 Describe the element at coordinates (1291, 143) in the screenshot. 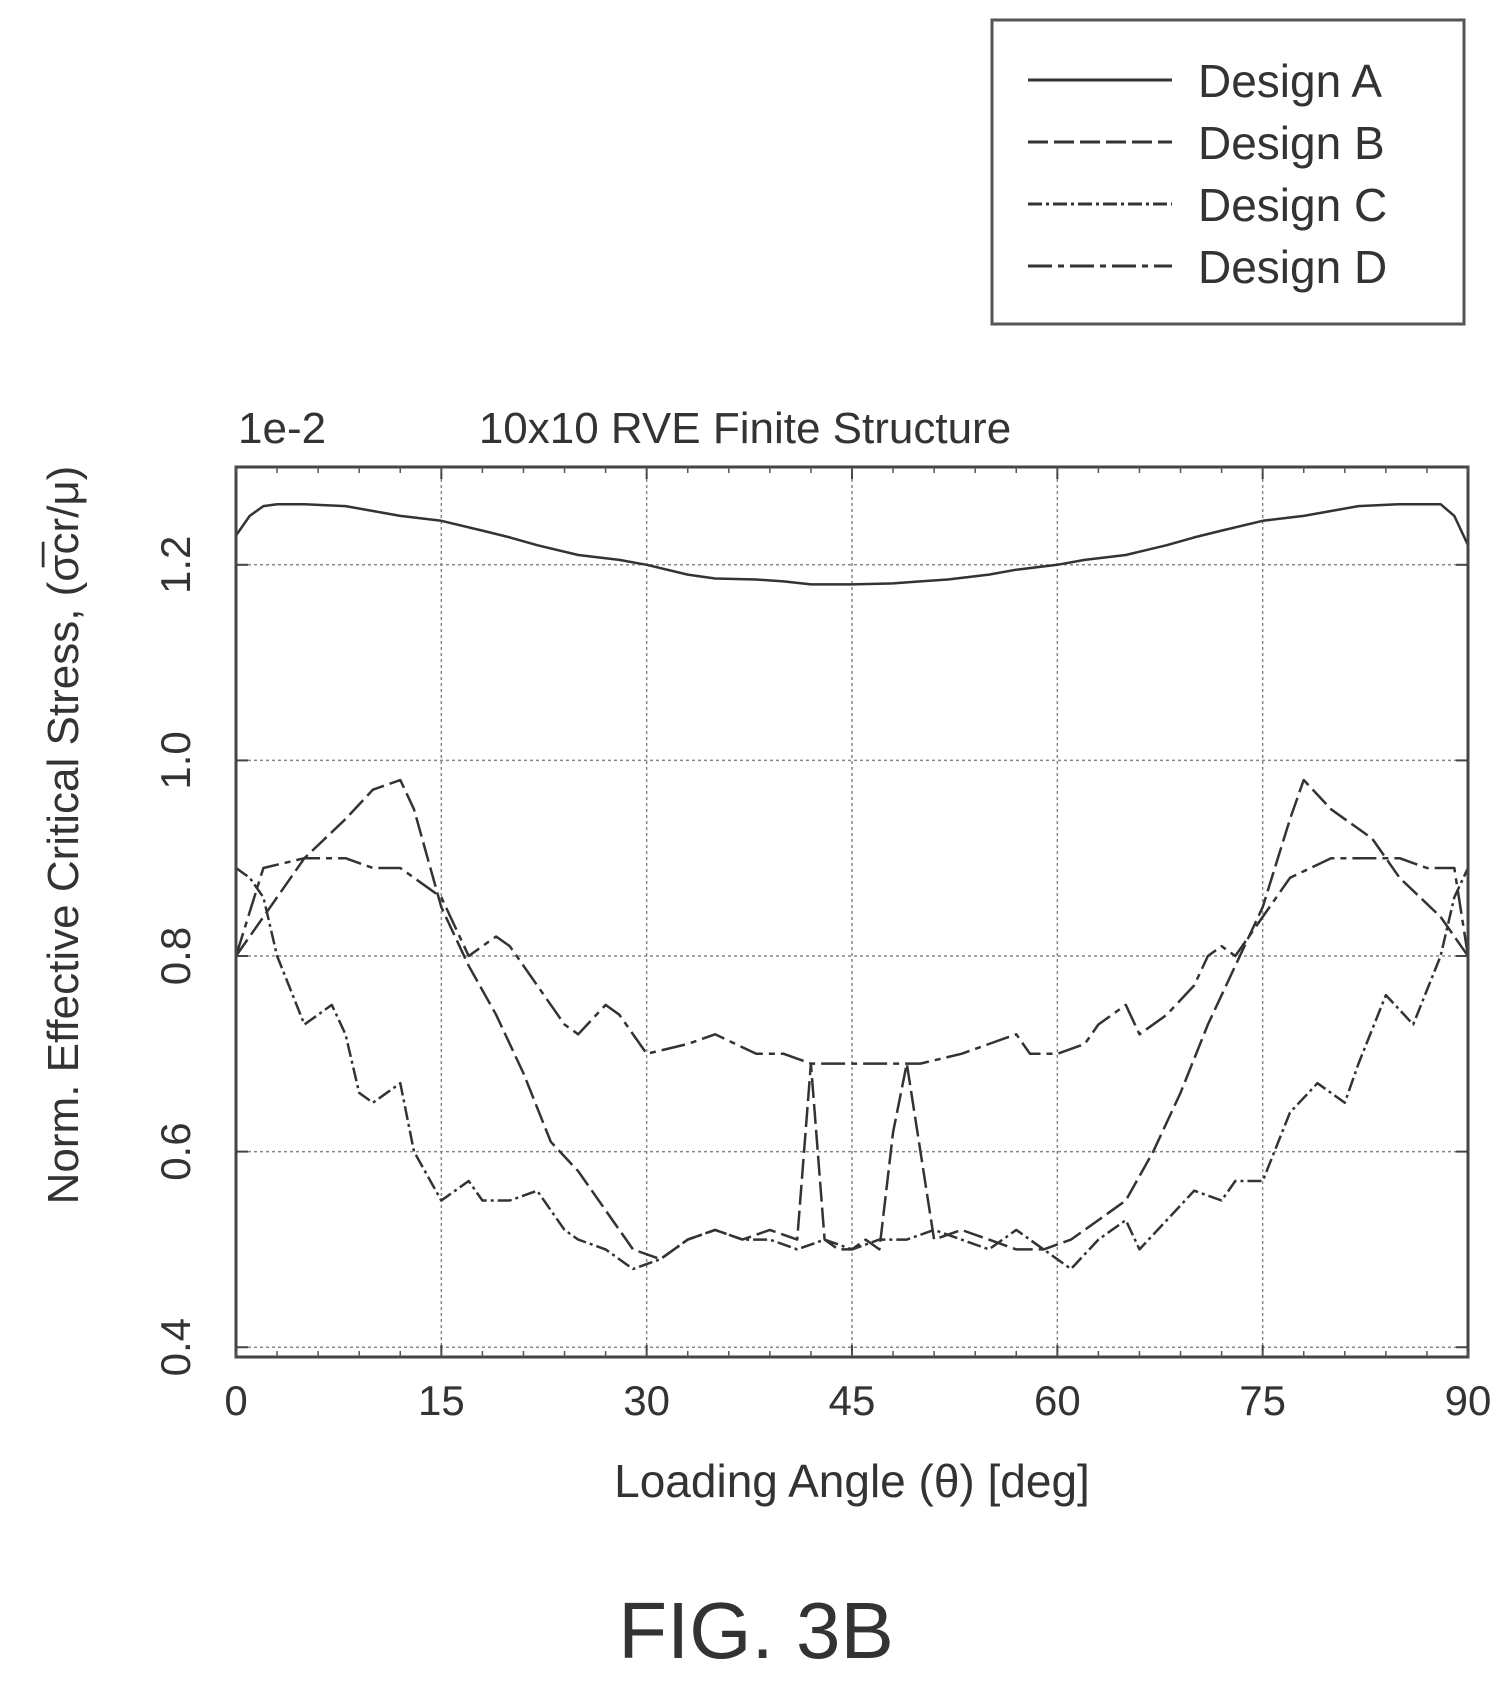

I see `legend-label: Design B` at that location.